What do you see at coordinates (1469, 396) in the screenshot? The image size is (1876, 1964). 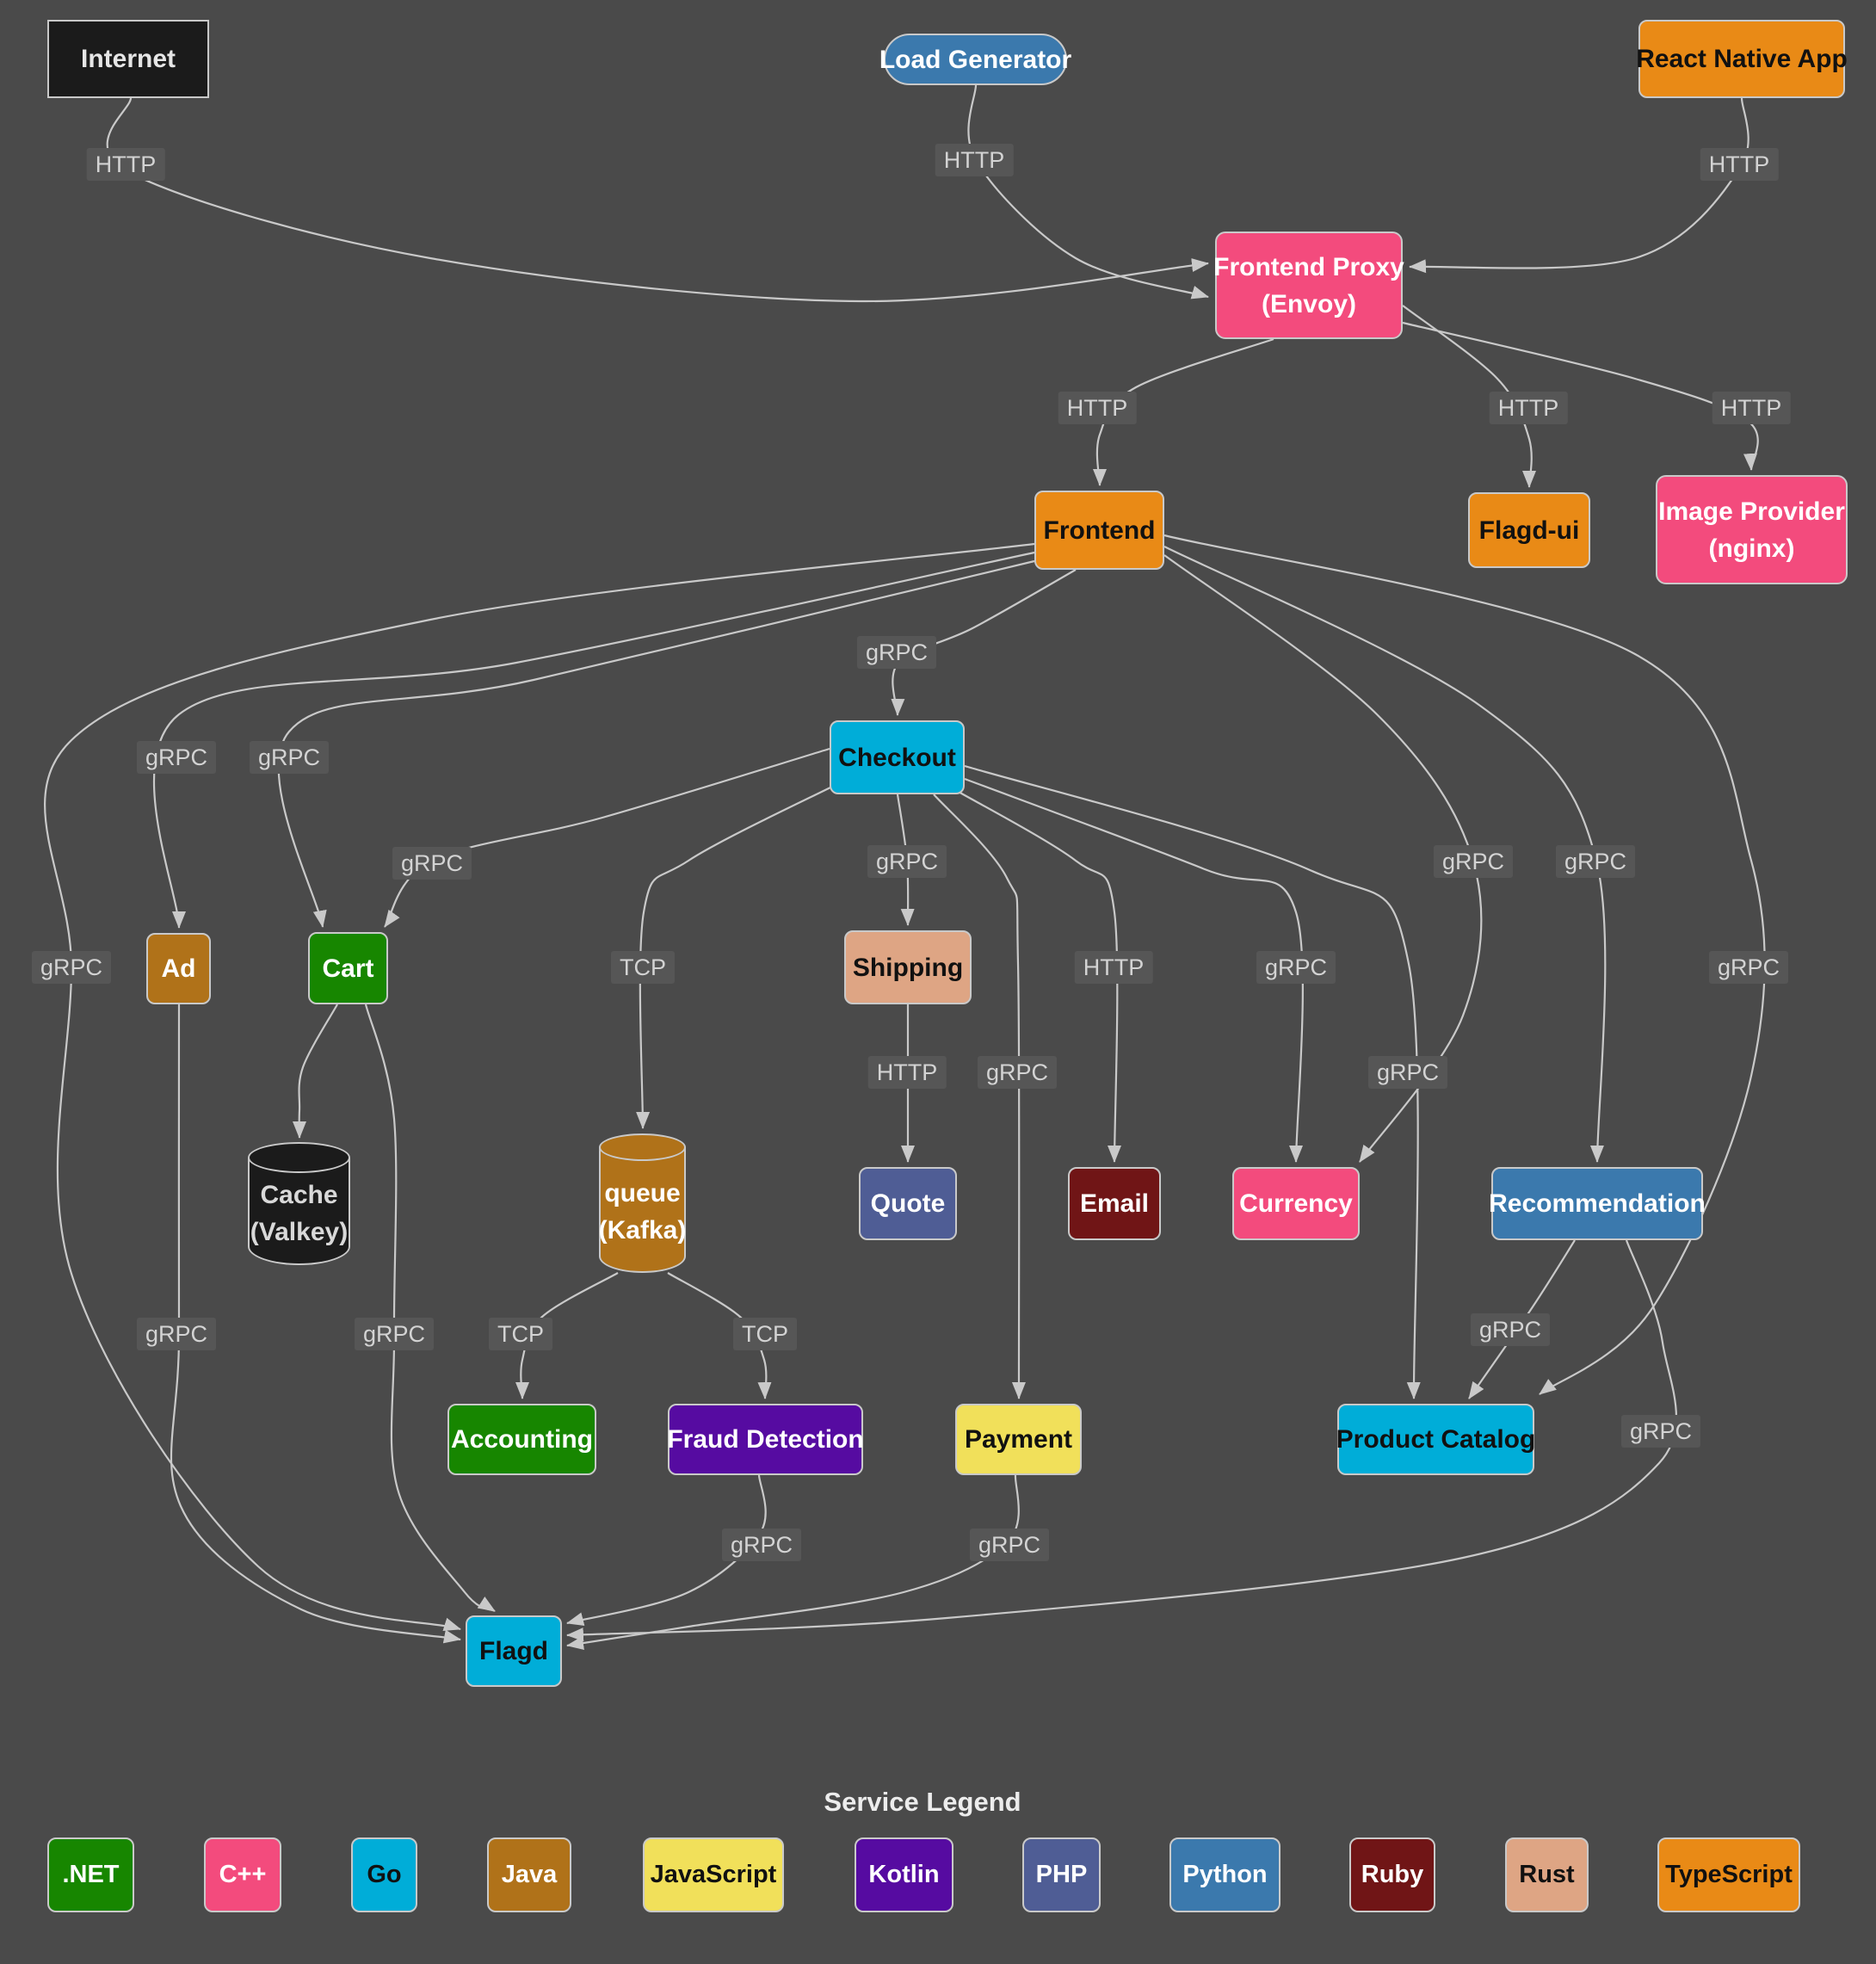 I see `edge-frontend-proxy-to-flagd-ui` at bounding box center [1469, 396].